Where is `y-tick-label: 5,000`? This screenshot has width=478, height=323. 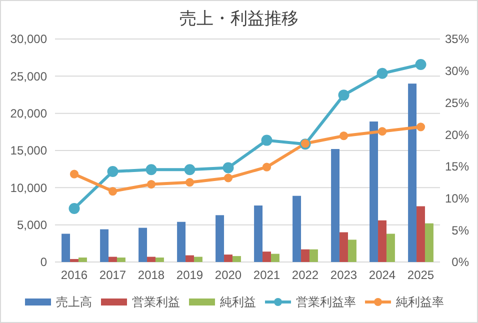
y-tick-label: 5,000 is located at coordinates (32, 225).